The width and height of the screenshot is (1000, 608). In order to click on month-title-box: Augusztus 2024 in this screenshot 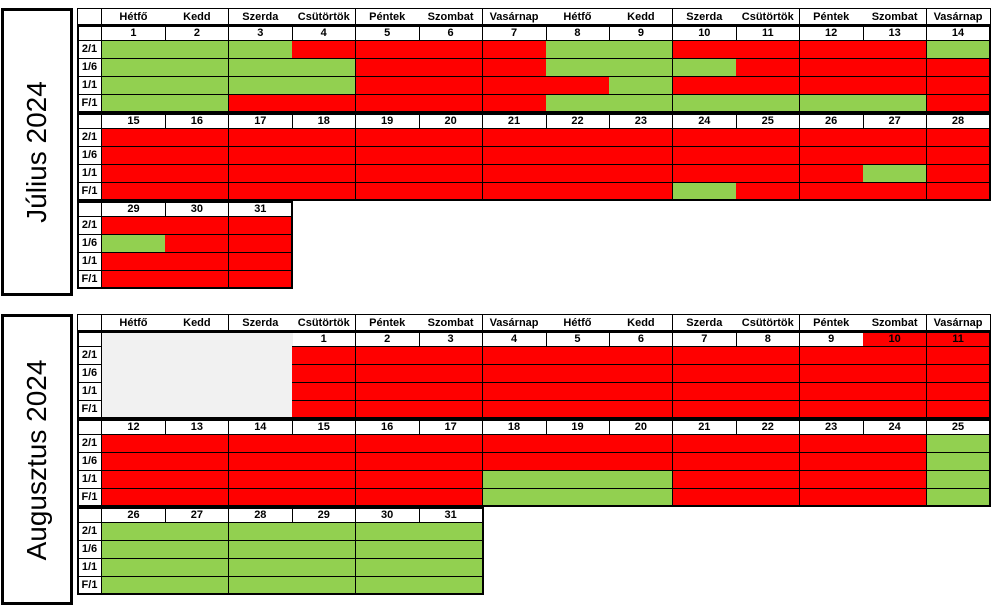, I will do `click(37, 459)`.